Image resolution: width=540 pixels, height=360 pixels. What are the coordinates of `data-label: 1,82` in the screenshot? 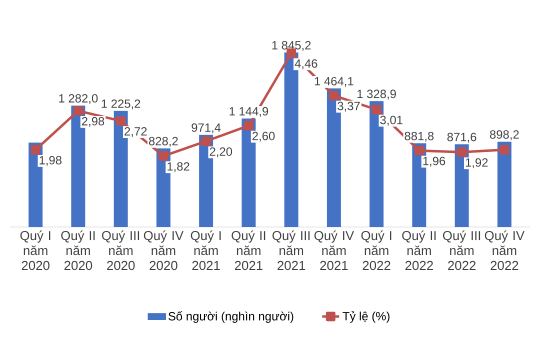 It's located at (179, 167).